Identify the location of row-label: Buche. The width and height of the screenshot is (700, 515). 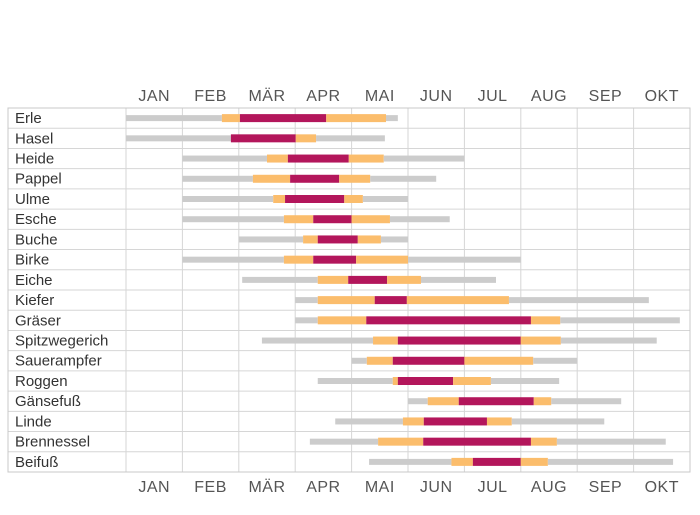
(36, 239).